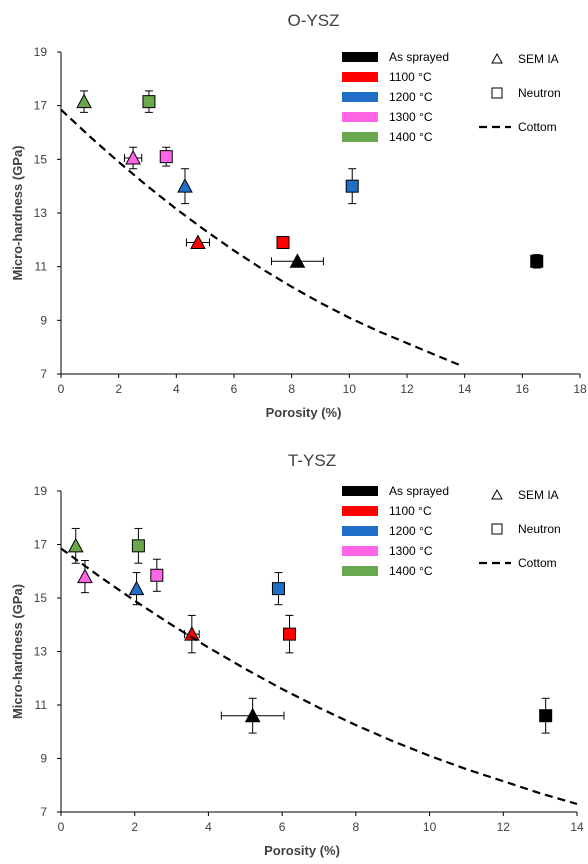 The image size is (588, 864). I want to click on chart-title: T-YSZ, so click(312, 460).